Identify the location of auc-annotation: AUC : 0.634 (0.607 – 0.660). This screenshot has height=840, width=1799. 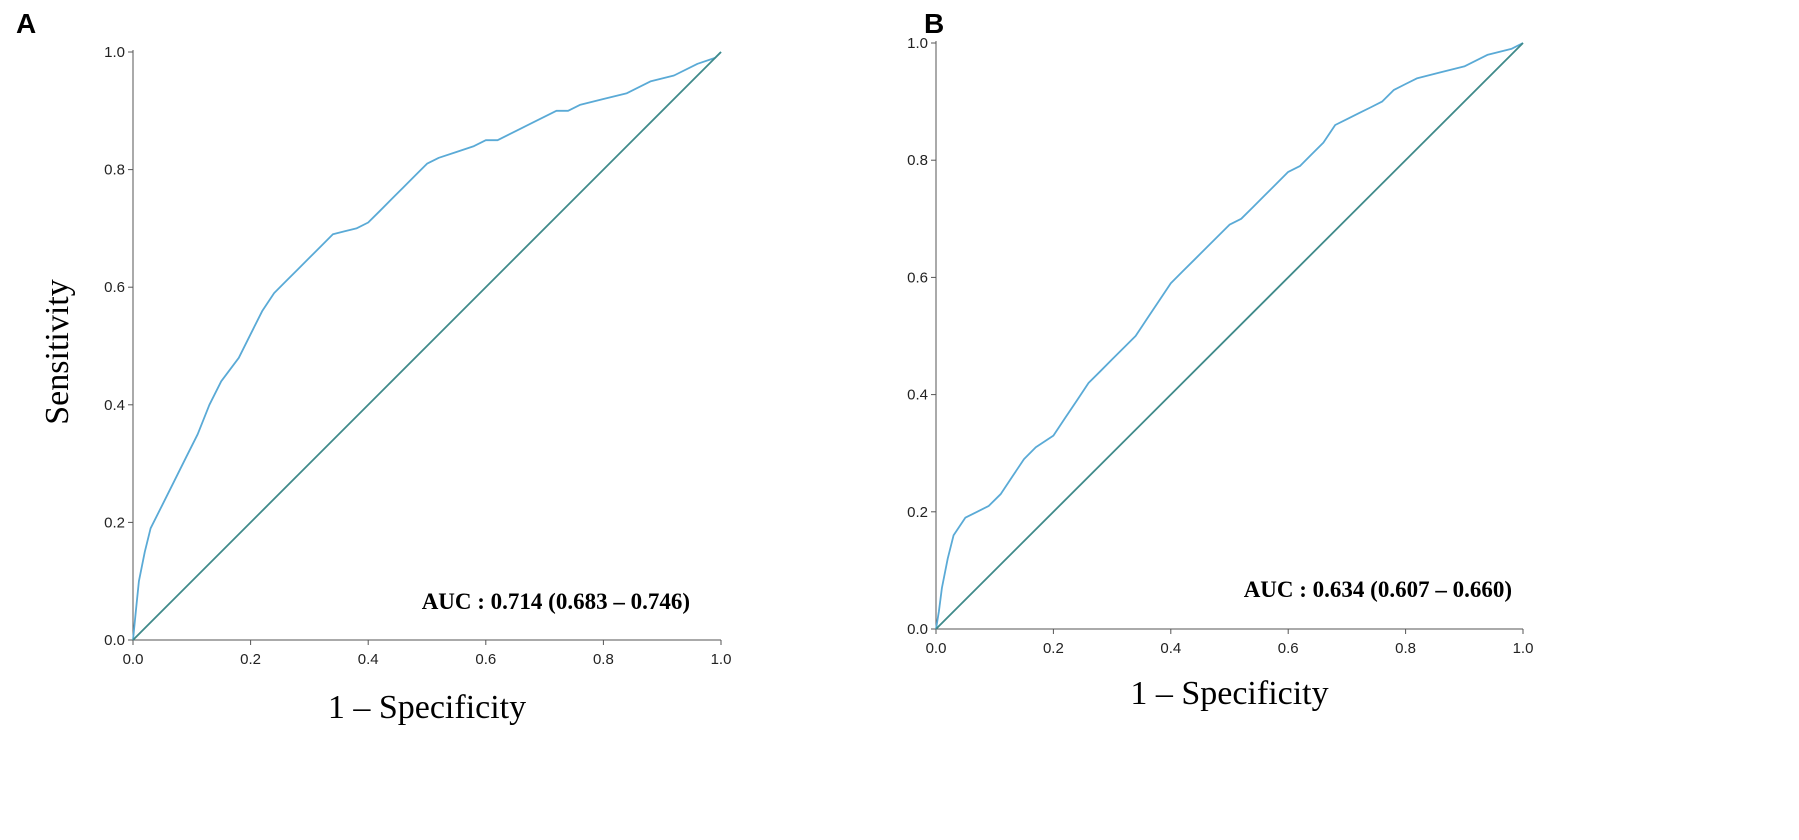
(1378, 589).